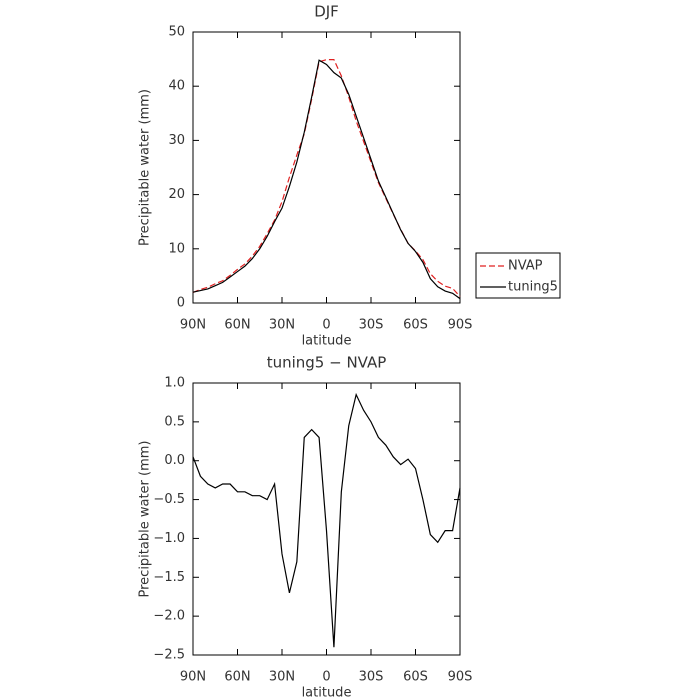 This screenshot has width=700, height=700. I want to click on y-tick-label: −1.0, so click(169, 538).